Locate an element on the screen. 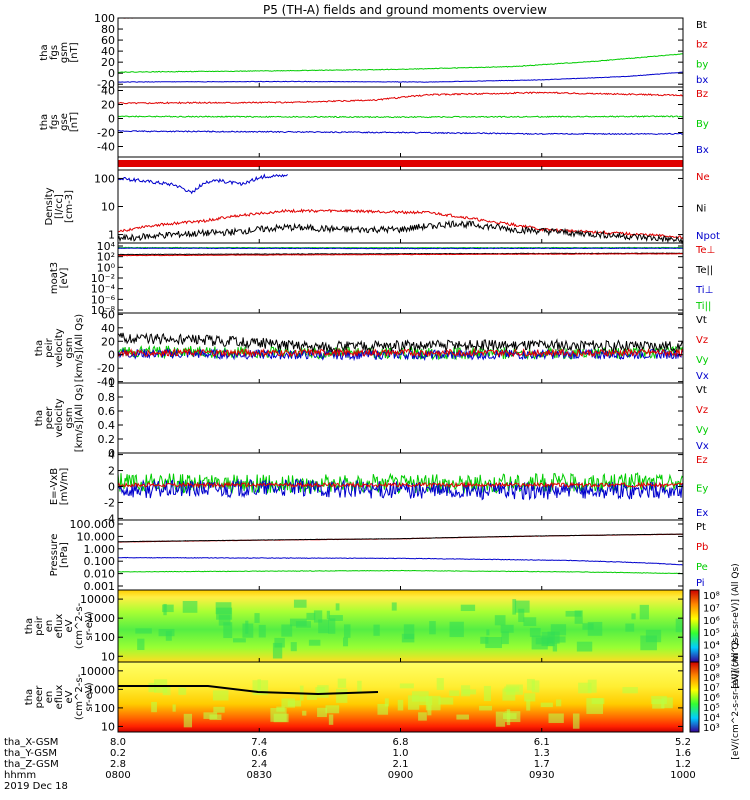  y-tick-label: 10⁴ is located at coordinates (106, 246).